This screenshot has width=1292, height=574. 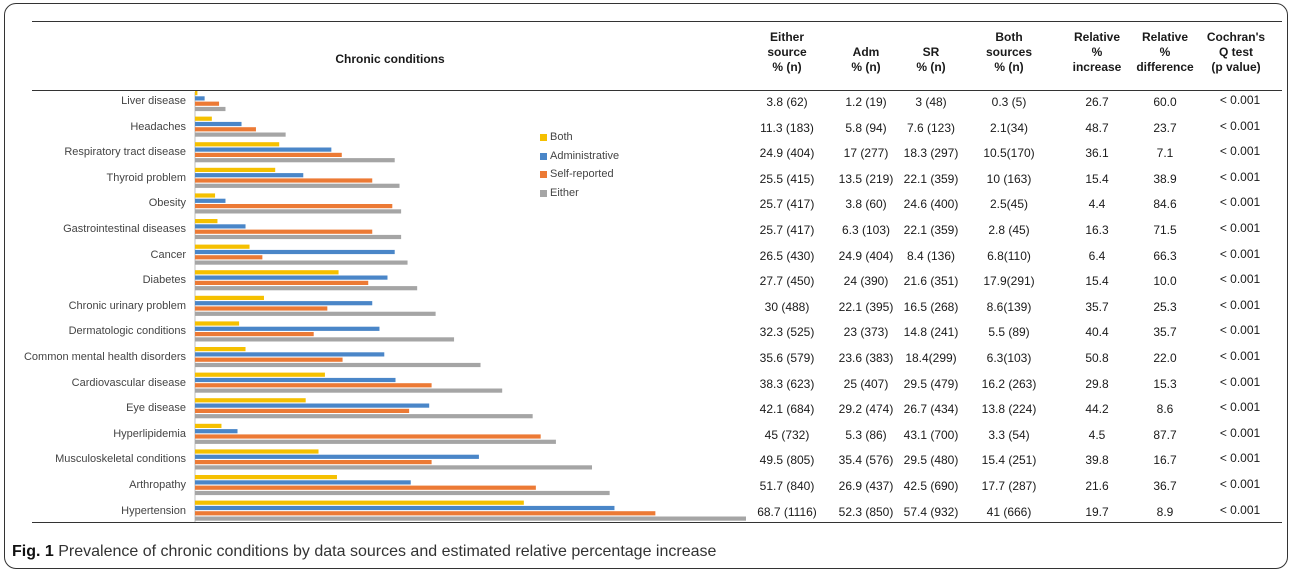 I want to click on column-header: Both sources % (n), so click(x=1009, y=52).